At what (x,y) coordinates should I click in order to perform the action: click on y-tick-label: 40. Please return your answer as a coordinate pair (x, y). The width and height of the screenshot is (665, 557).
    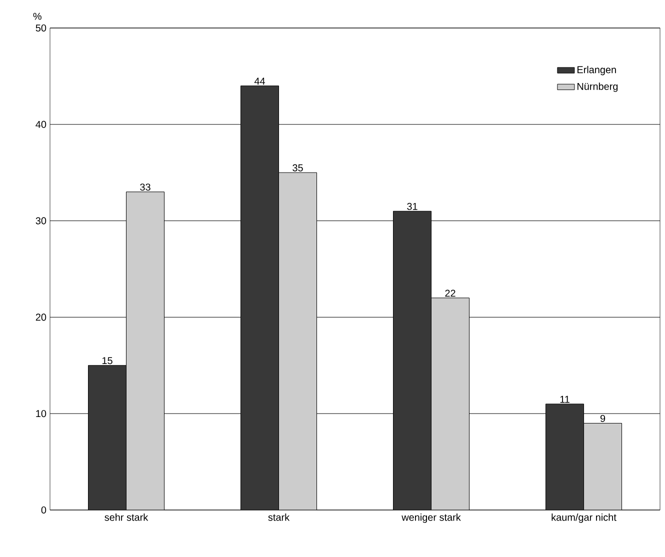
    Looking at the image, I should click on (41, 124).